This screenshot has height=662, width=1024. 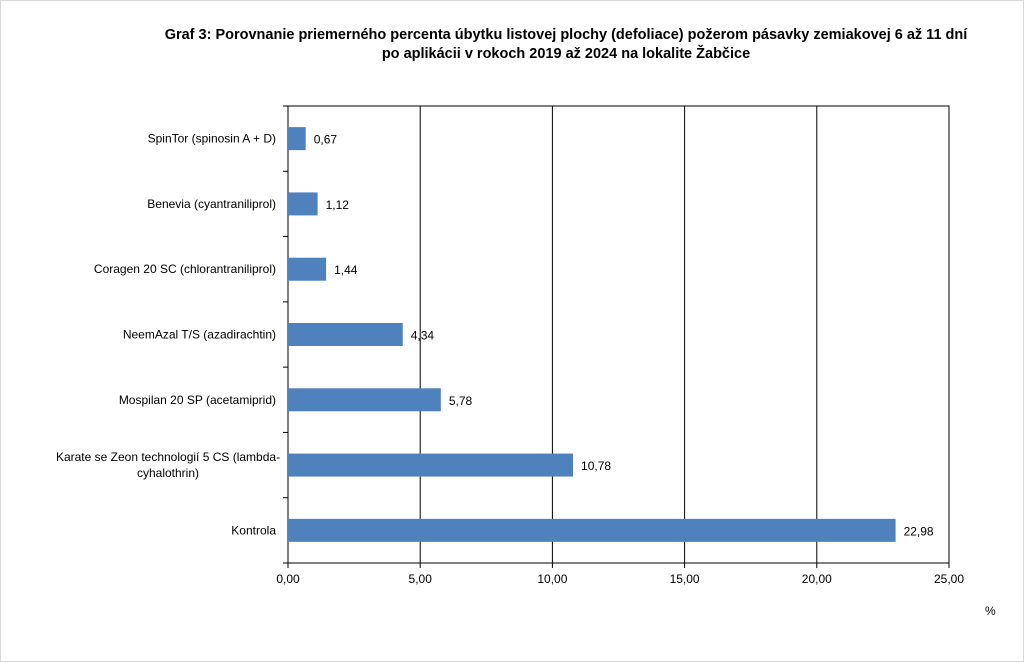 What do you see at coordinates (346, 270) in the screenshot?
I see `data-label: 1,44` at bounding box center [346, 270].